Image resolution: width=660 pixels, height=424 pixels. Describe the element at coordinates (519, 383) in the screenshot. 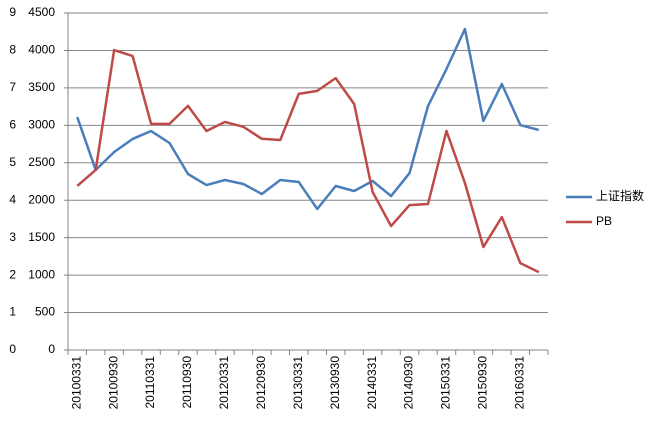

I see `x-tick-label: 20160331` at that location.